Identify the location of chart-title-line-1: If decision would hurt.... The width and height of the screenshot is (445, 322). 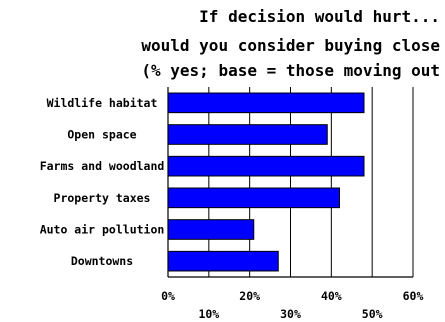
(319, 16).